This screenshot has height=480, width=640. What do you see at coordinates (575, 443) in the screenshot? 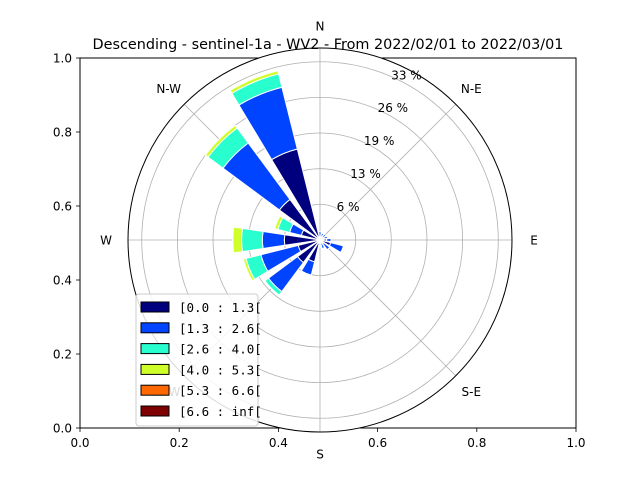
I see `x-tick-label: 1.0` at bounding box center [575, 443].